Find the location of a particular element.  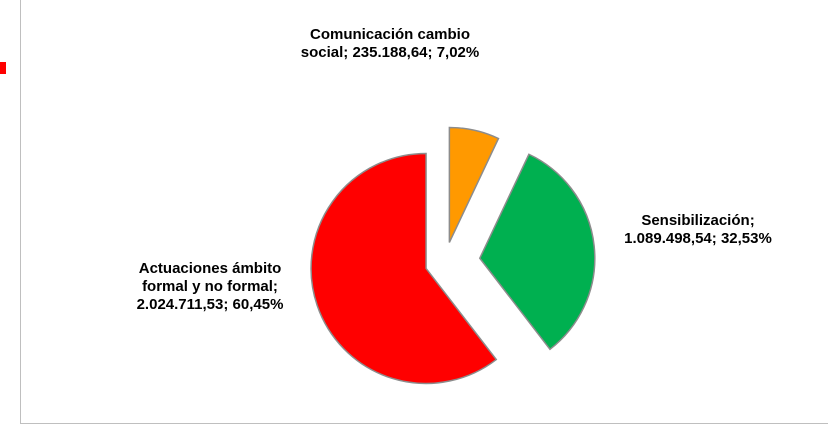

category-name: Sensibilización is located at coordinates (695, 220).